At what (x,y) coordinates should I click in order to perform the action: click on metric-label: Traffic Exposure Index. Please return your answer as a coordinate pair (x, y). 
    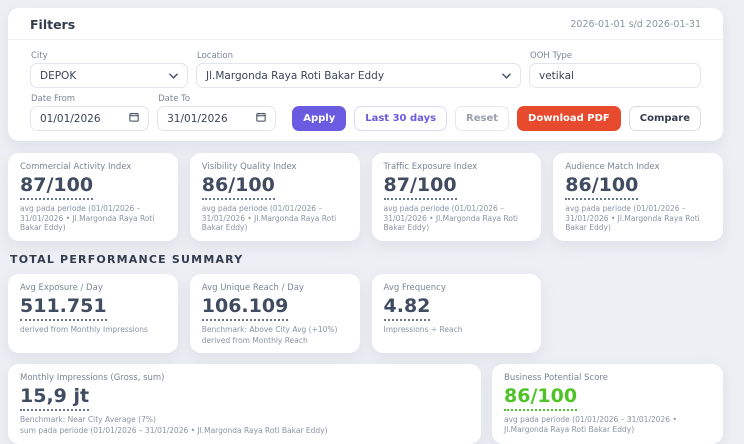
    Looking at the image, I should click on (430, 167).